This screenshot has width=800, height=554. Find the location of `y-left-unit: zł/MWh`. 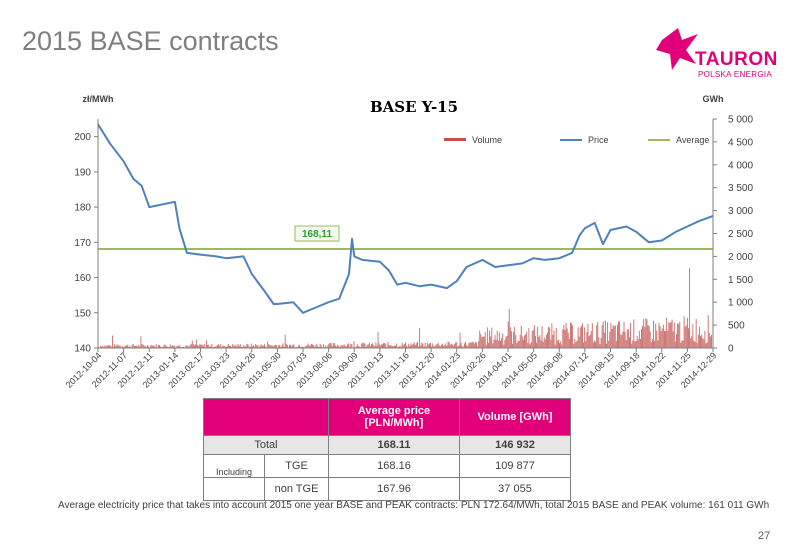

y-left-unit: zł/MWh is located at coordinates (98, 99).